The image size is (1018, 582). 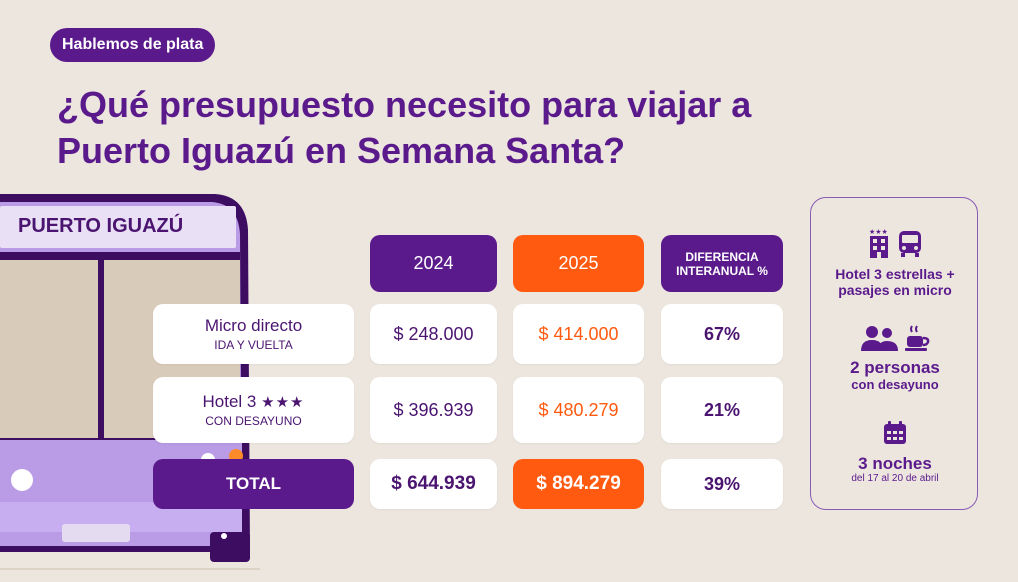 I want to click on row-hotel-2025-value: $ 480.279, so click(x=578, y=409).